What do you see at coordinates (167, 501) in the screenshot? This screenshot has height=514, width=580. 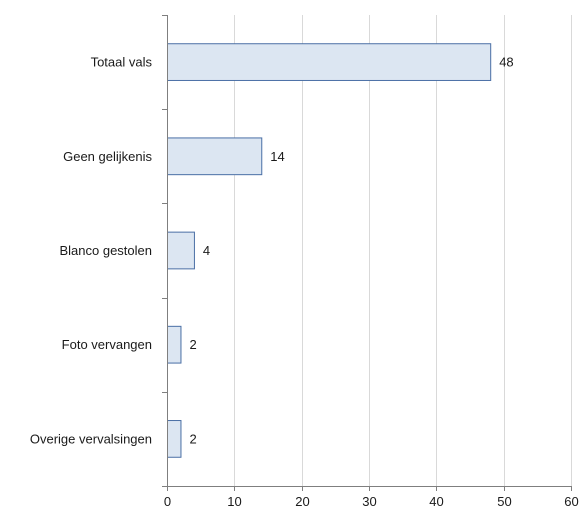 I see `x-tick-label: 0` at bounding box center [167, 501].